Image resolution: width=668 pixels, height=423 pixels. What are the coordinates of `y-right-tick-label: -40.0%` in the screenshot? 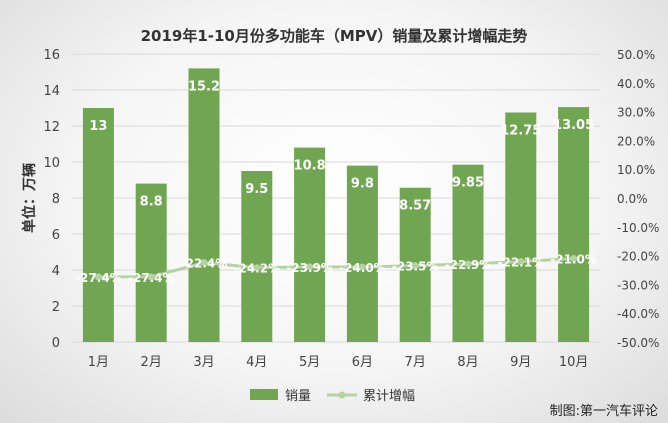 It's located at (638, 314).